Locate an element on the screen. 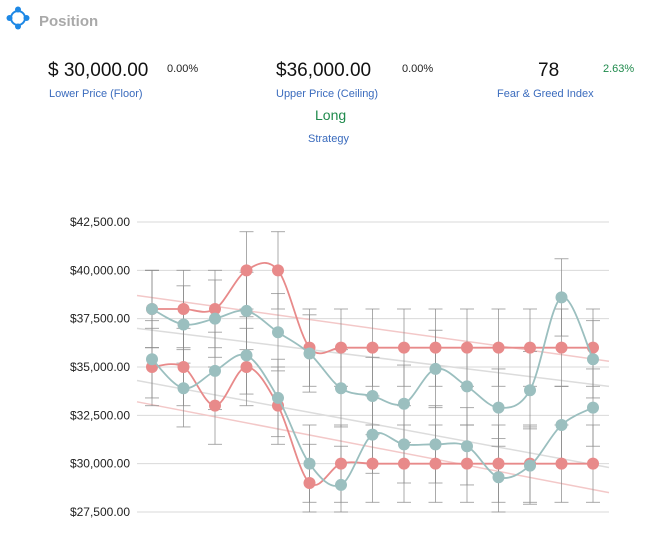 The height and width of the screenshot is (536, 669). y-tick-label: $37,500.00 is located at coordinates (100, 319).